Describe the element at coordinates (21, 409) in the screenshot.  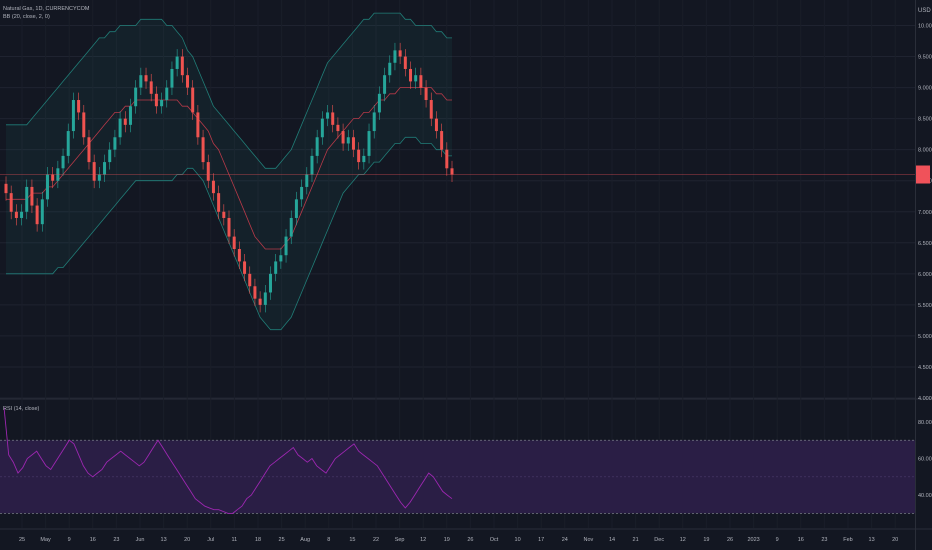
I see `rsi-legend: RSI (14, close)` at that location.